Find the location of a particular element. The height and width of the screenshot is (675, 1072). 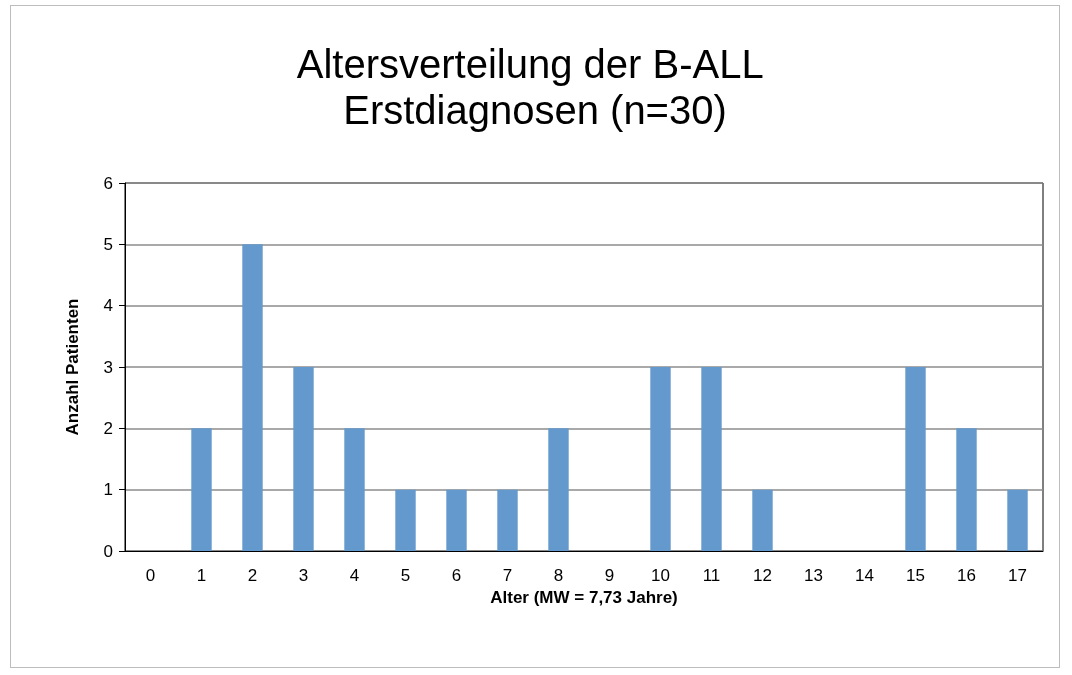

x-tick-label: 1 is located at coordinates (201, 575).